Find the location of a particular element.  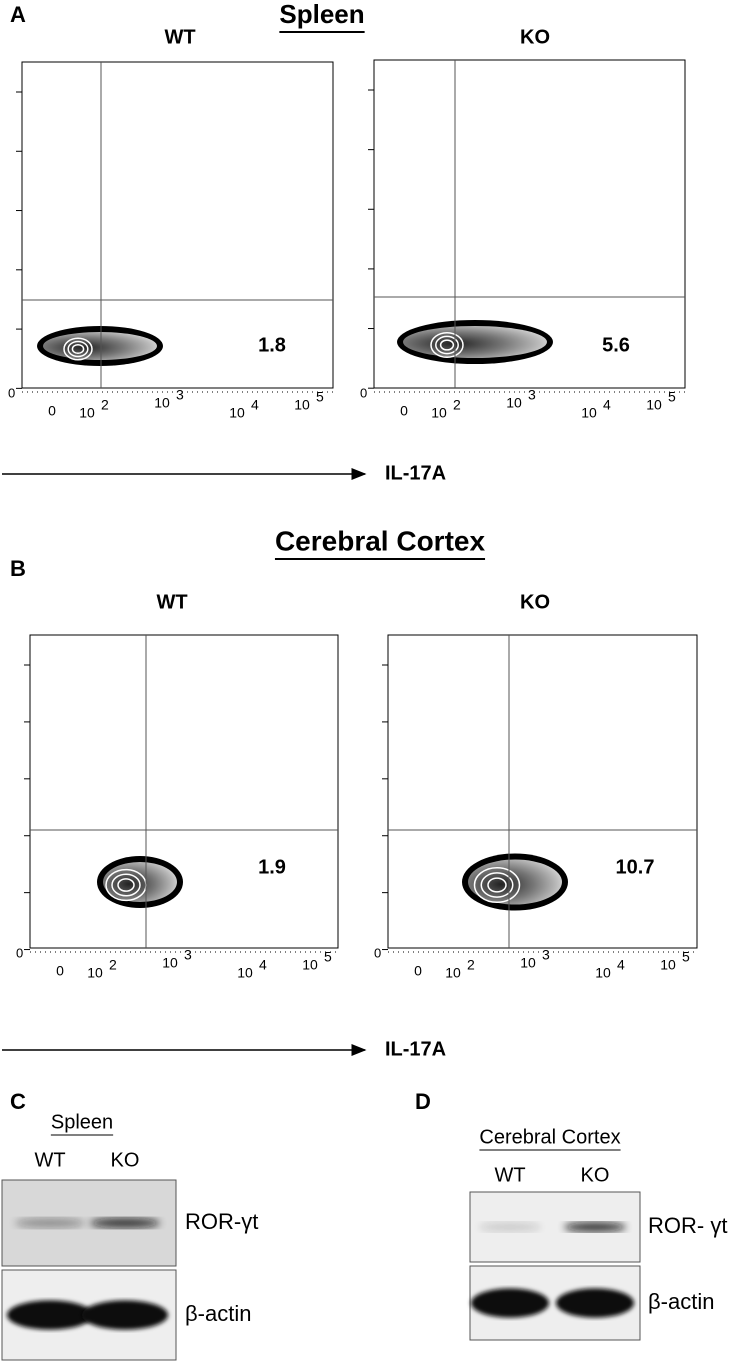

blot-tissue: Spleen is located at coordinates (82, 1122).